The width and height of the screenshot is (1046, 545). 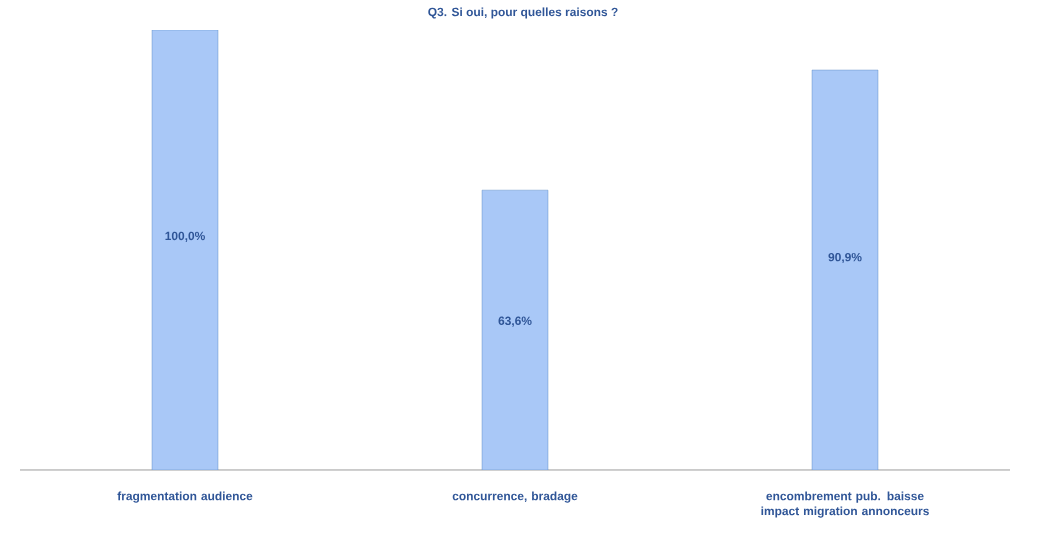 I want to click on x-tick-label: concurrence, bradage, so click(x=515, y=497).